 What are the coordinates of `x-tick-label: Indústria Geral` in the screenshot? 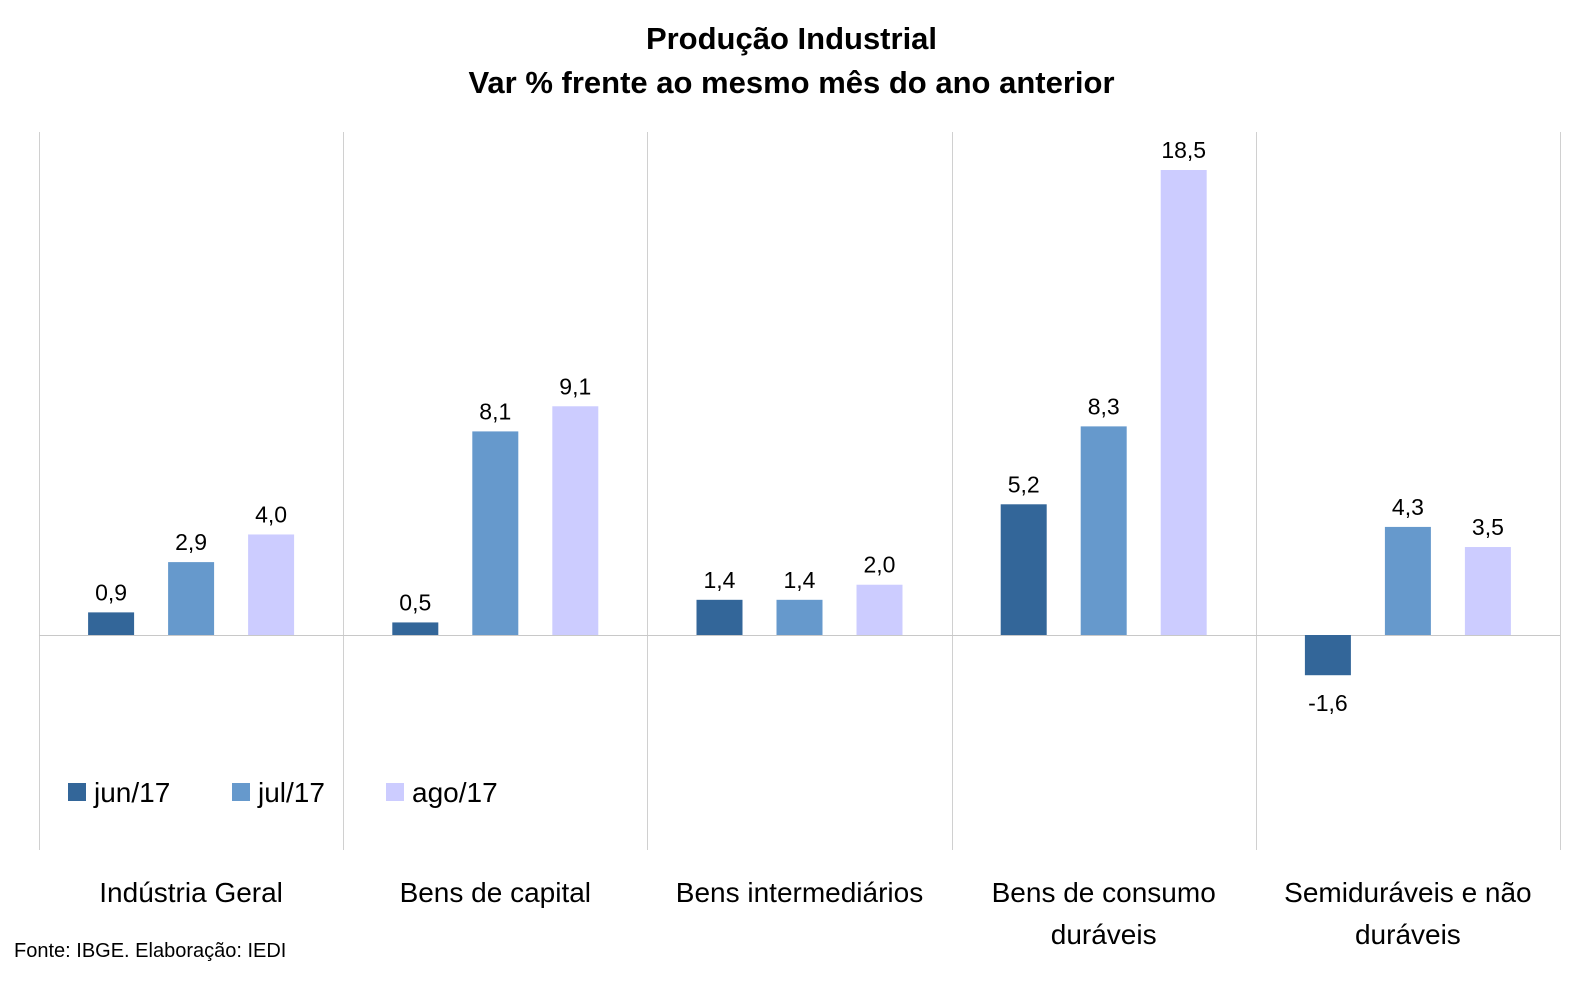 It's located at (191, 892).